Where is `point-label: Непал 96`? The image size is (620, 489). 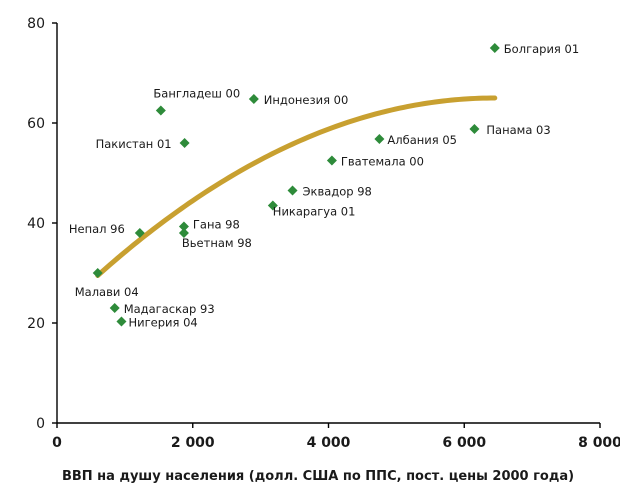 point-label: Непал 96 is located at coordinates (97, 229).